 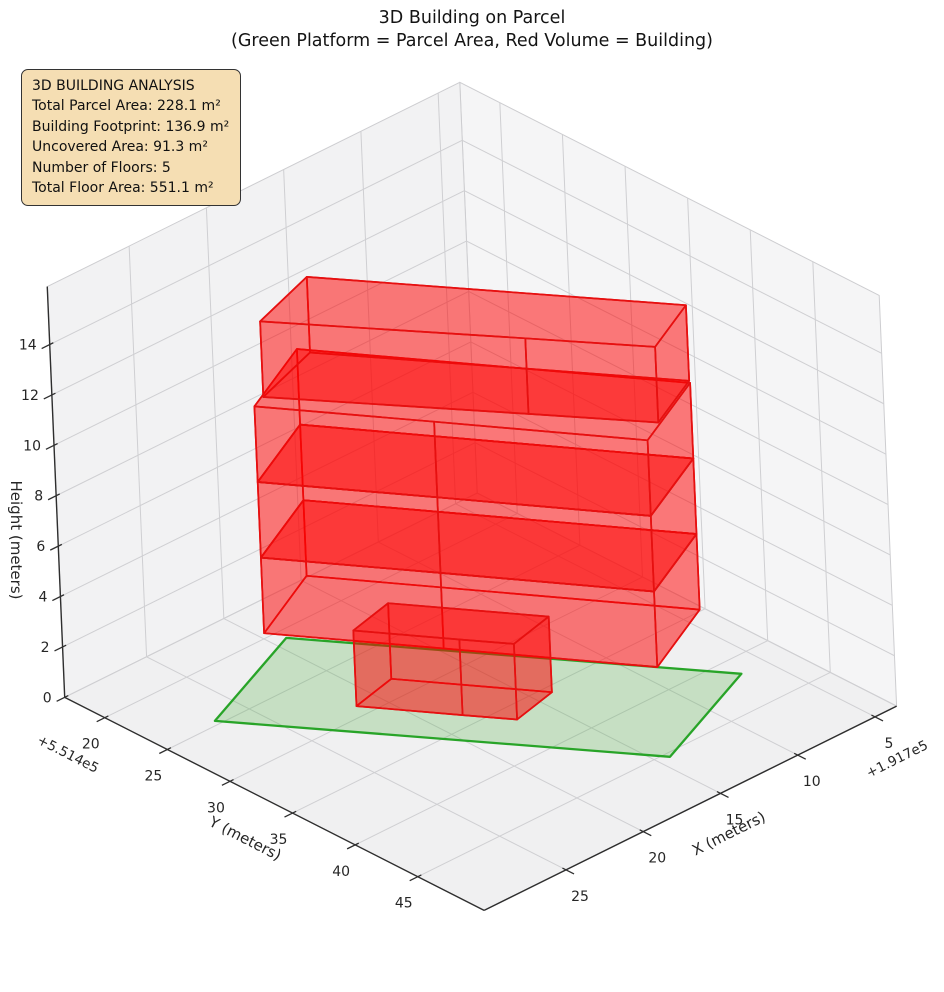 What do you see at coordinates (472, 18) in the screenshot?
I see `chart-title-line1: 3D Building on Parcel` at bounding box center [472, 18].